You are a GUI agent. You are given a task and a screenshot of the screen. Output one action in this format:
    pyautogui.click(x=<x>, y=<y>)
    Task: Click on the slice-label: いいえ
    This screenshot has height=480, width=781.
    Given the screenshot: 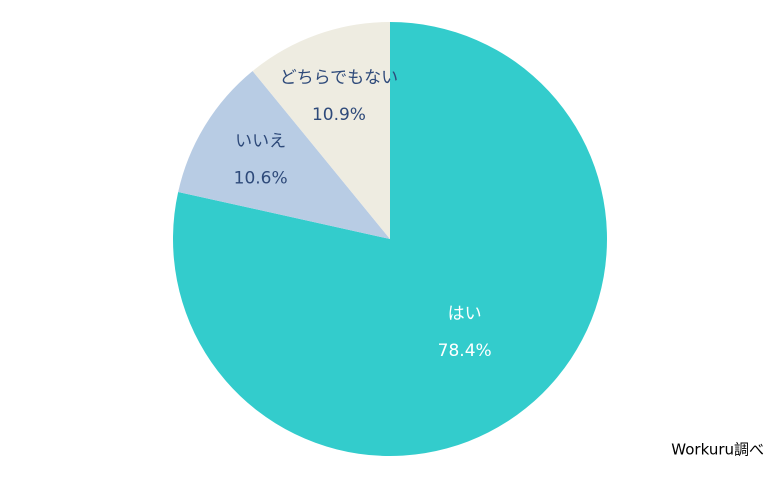 What is the action you would take?
    pyautogui.click(x=260, y=141)
    